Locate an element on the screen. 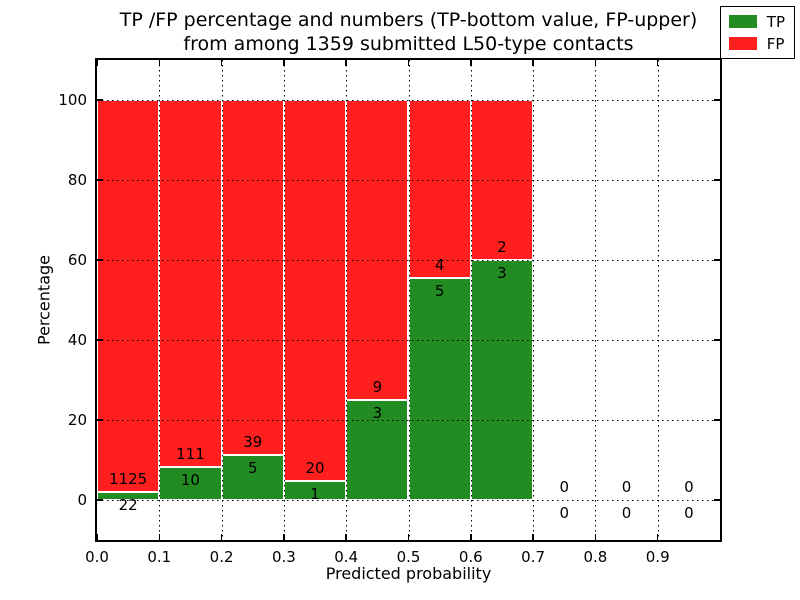 This screenshot has height=600, width=800. legend-label-tp: TP is located at coordinates (775, 21).